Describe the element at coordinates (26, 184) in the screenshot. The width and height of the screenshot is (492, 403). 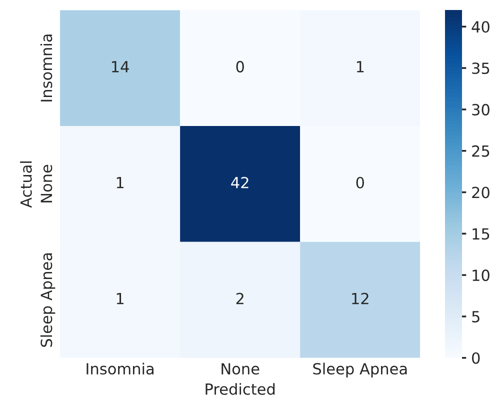
I see `y-axis-title: Actual` at that location.